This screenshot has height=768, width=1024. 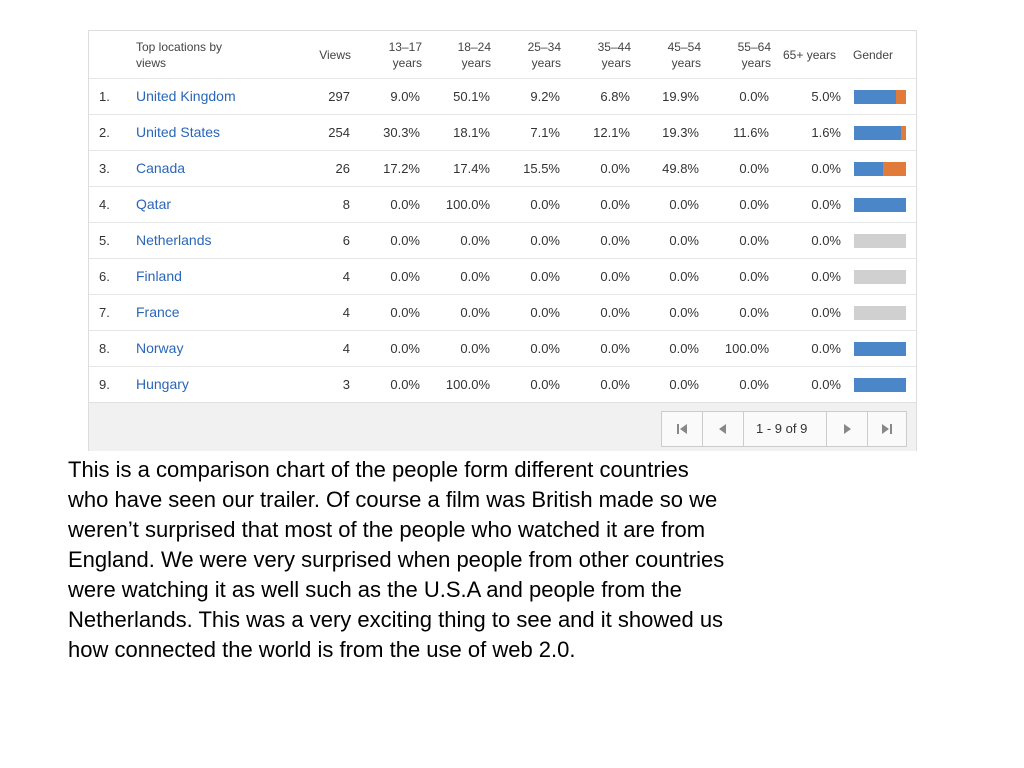 What do you see at coordinates (471, 132) in the screenshot?
I see `age-share: 18.1%` at bounding box center [471, 132].